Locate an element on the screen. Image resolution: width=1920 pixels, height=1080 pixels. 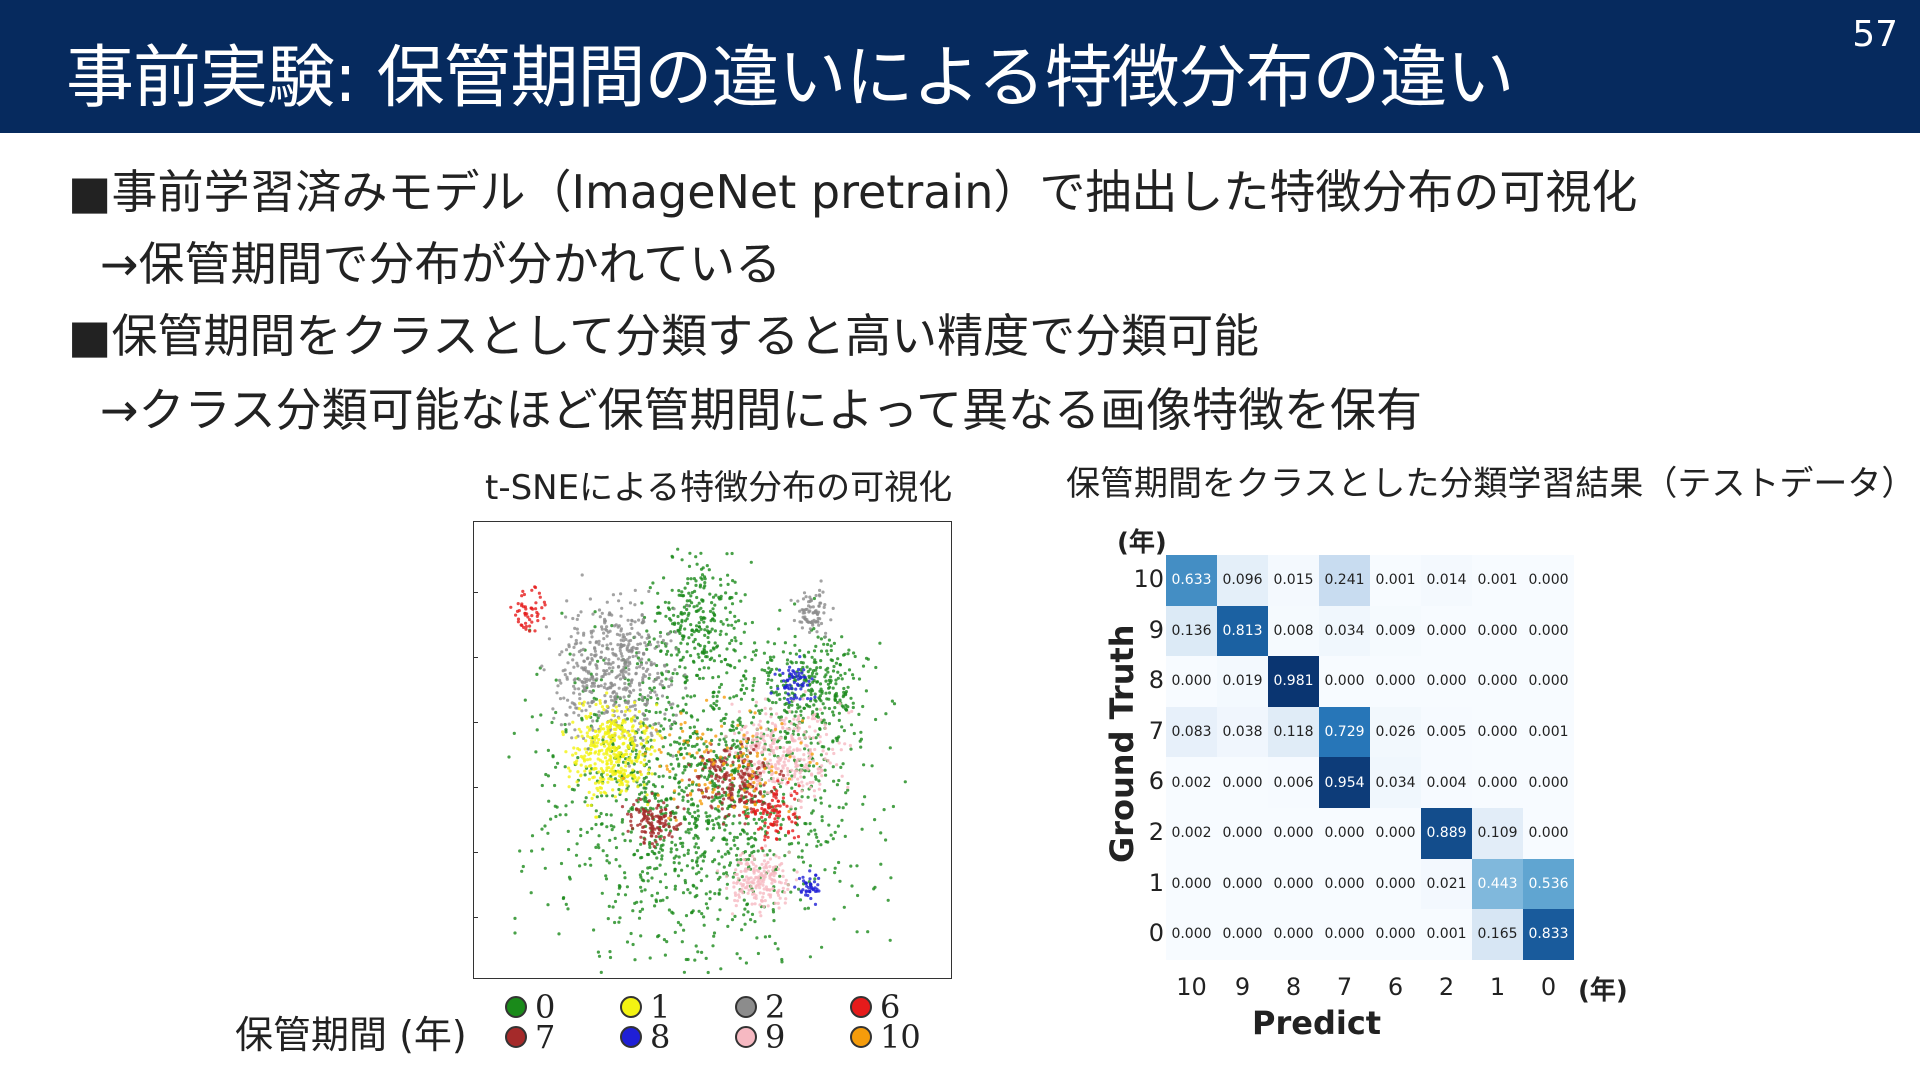
legend-label: 7 is located at coordinates (545, 1037).